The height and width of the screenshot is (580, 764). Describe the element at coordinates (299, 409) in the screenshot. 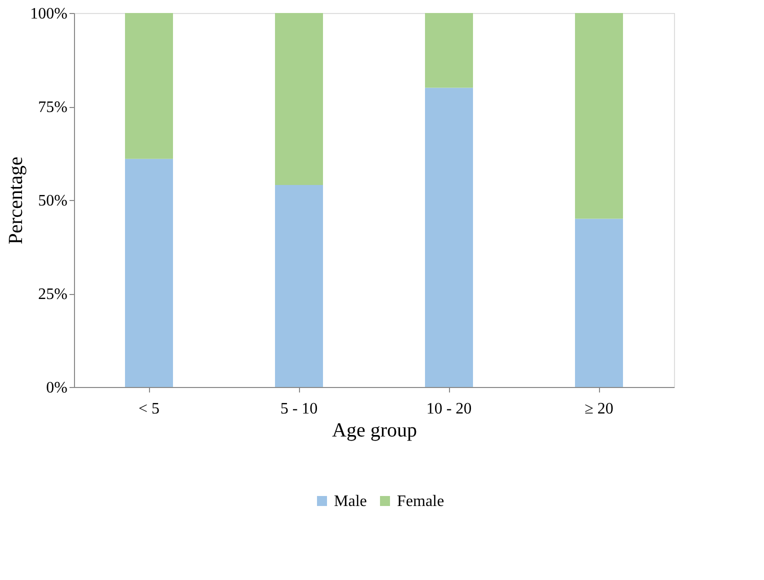

I see `x-tick-label: 5 - 10` at that location.